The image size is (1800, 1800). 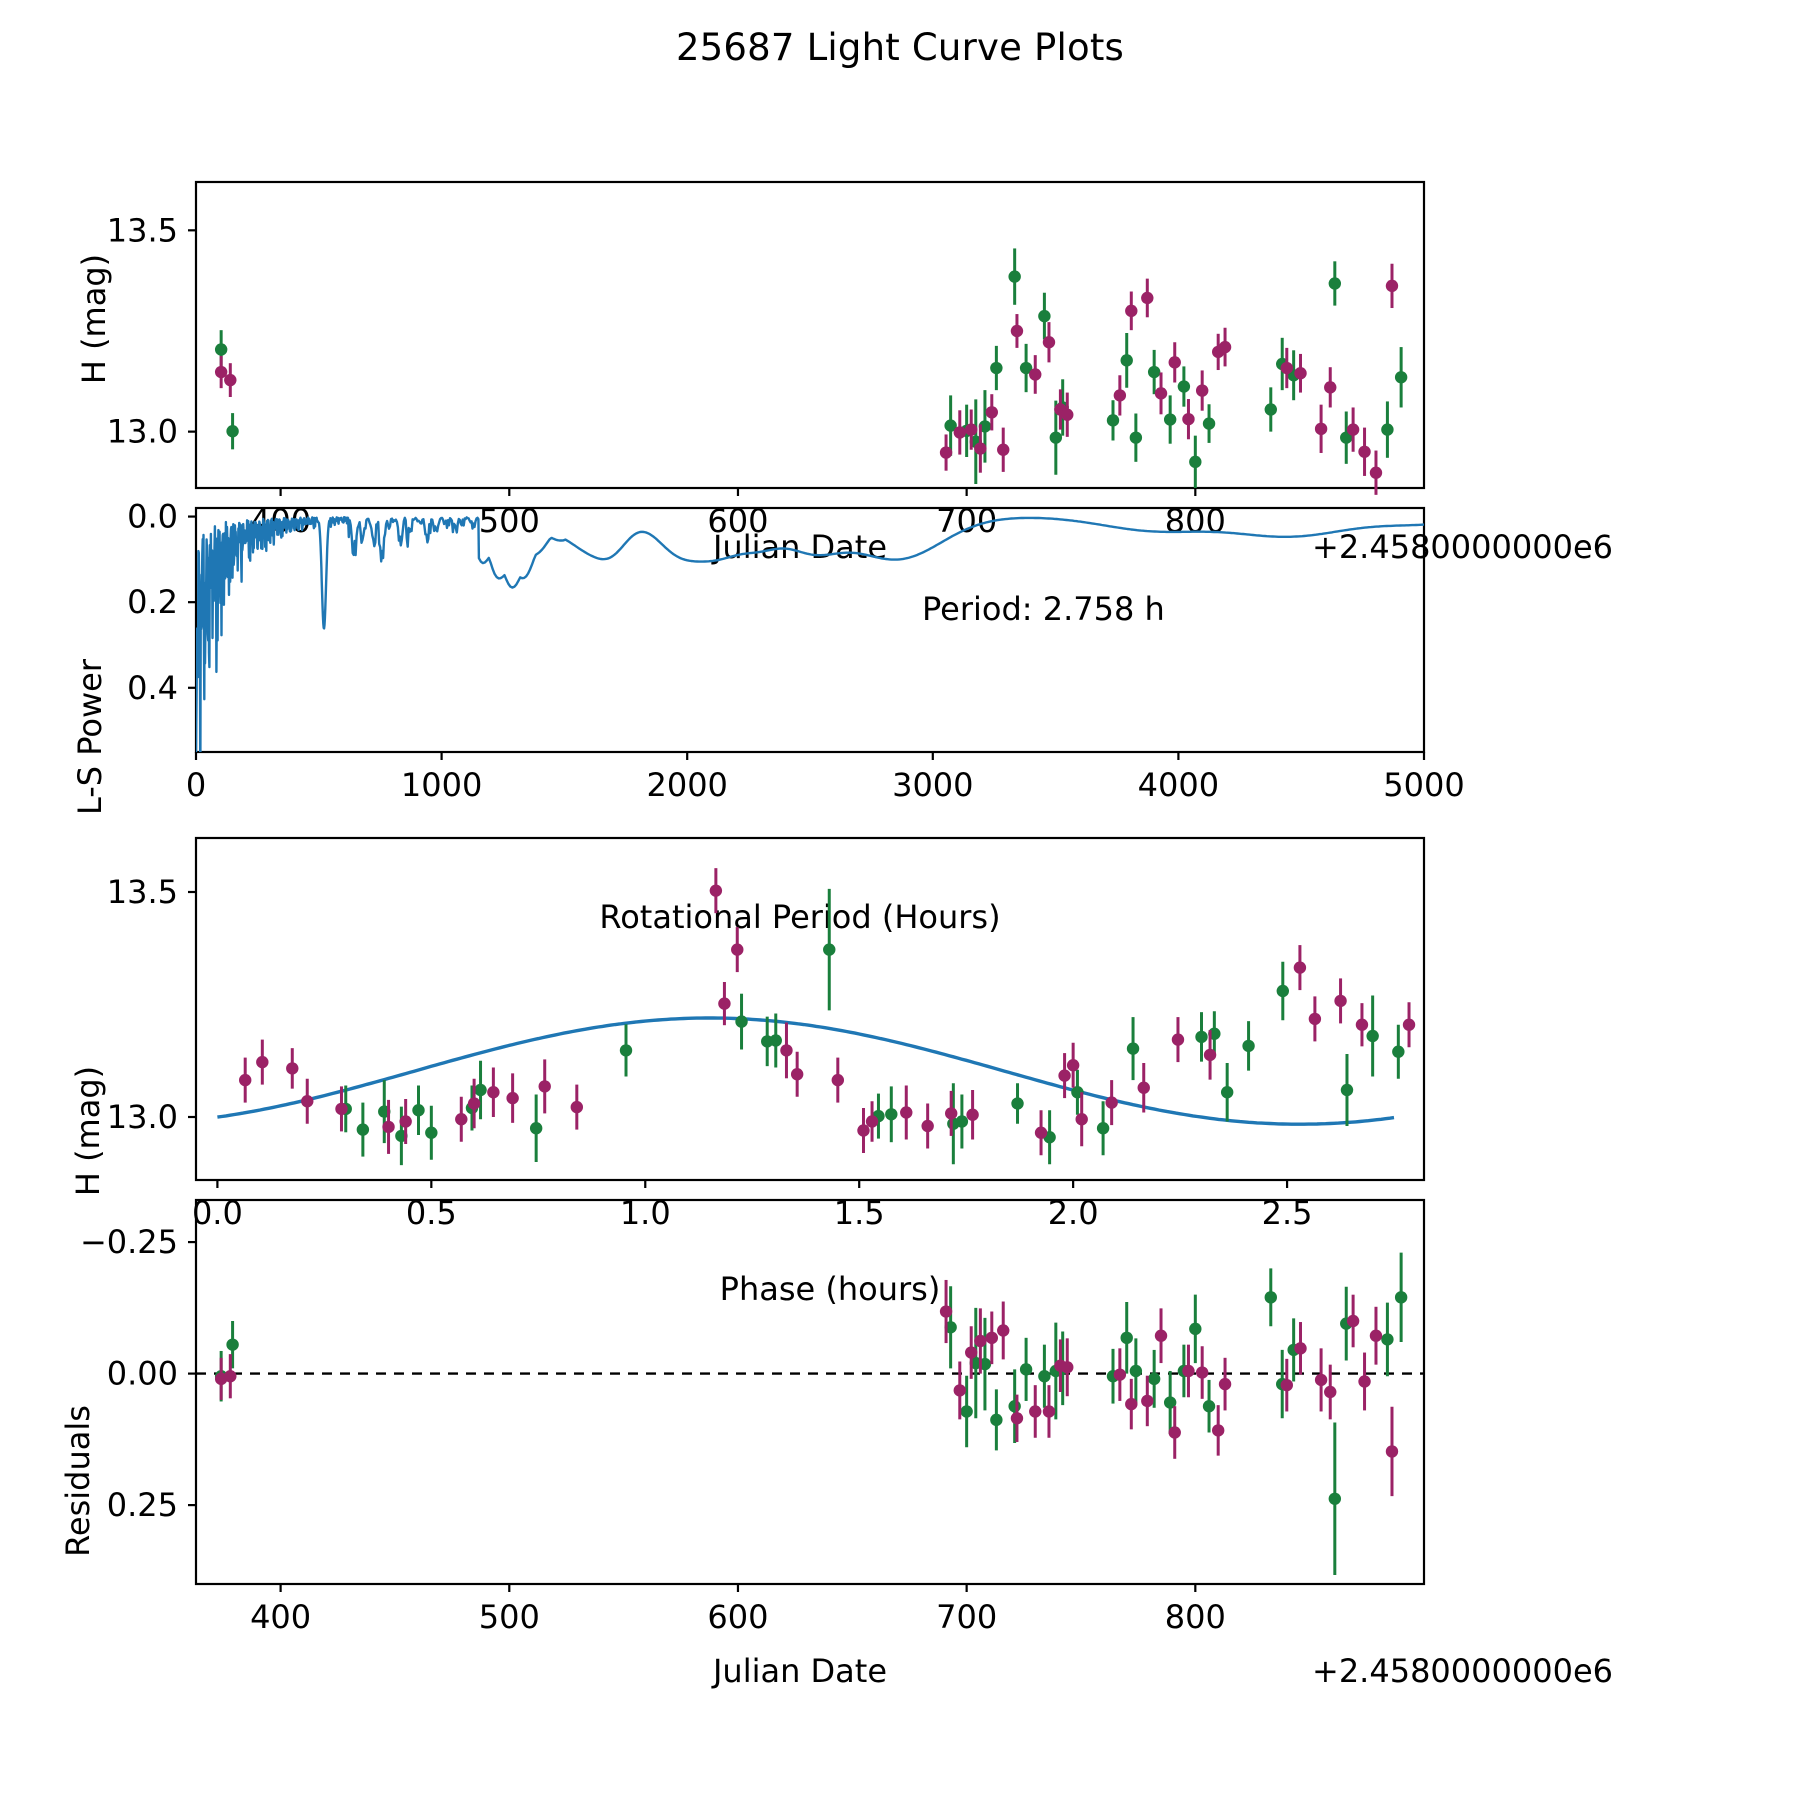 I want to click on svg-text: 0.00, so click(x=142, y=1374).